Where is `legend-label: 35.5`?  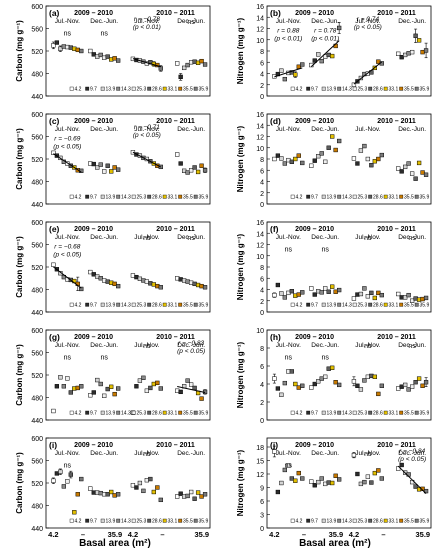 legend-label: 35.5 is located at coordinates (409, 198).